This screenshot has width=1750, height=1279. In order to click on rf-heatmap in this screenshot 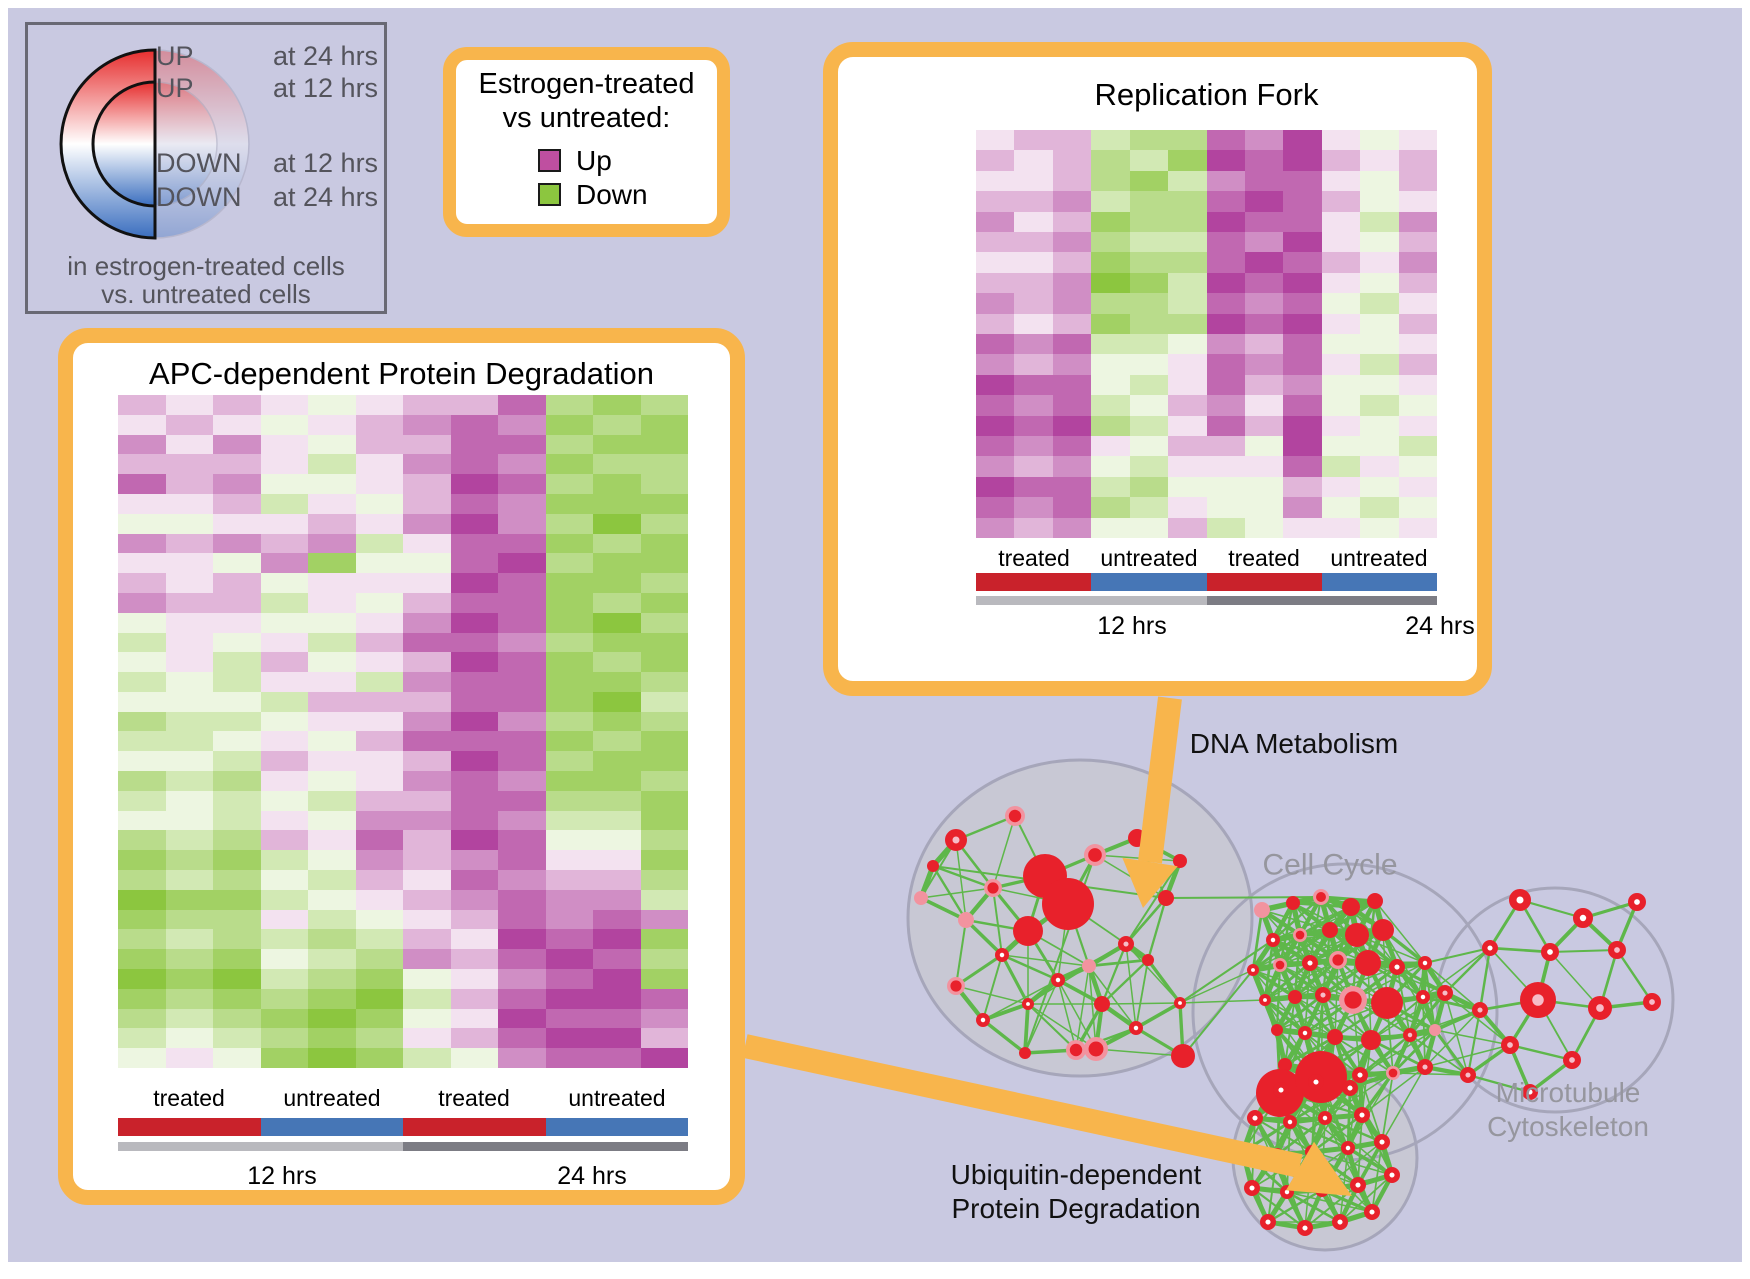, I will do `click(1206, 334)`.